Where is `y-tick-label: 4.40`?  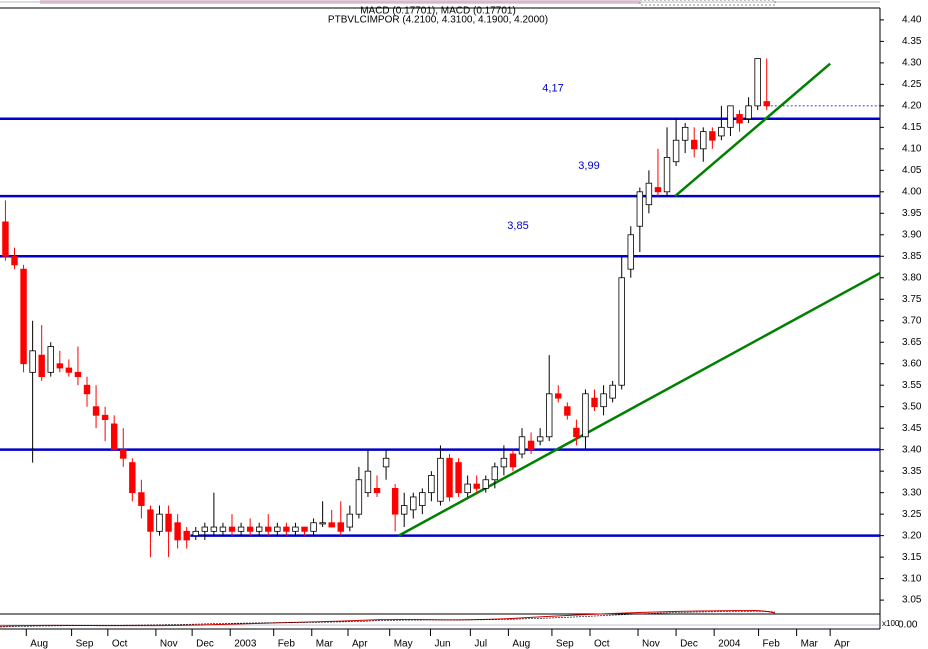
y-tick-label: 4.40 is located at coordinates (912, 20).